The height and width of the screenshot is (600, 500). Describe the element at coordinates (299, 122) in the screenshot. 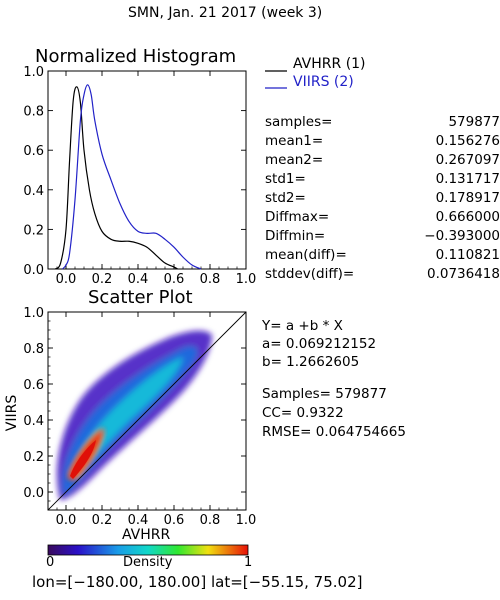

I see `stat-label: samples=` at that location.